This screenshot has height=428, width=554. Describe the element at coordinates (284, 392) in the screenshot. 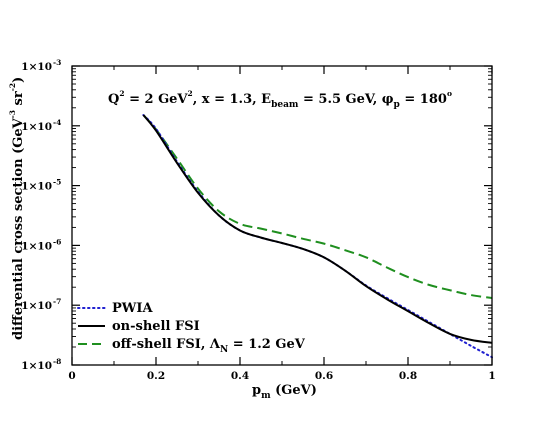

I see `x-axis-label: pm (GeV)` at that location.